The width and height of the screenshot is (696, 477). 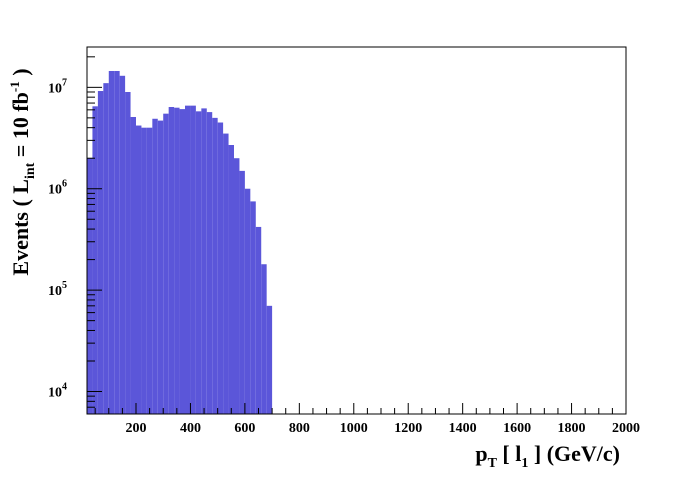 I want to click on y-tick-label: 10⁶, so click(x=57, y=188).